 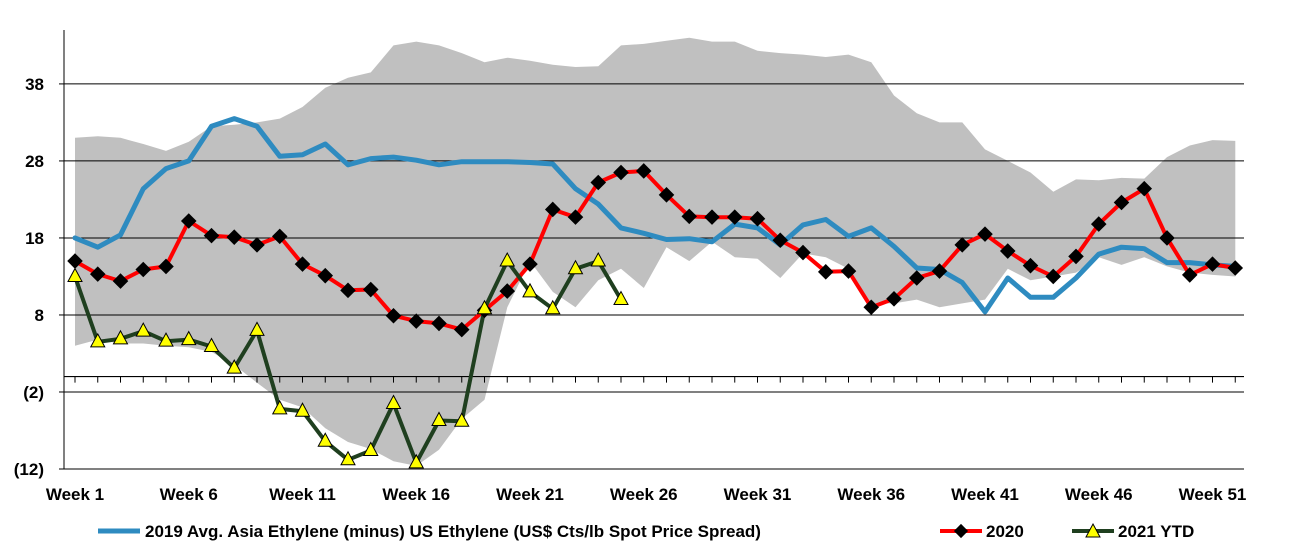 I want to click on x-tick-label: Week 26, so click(x=644, y=494).